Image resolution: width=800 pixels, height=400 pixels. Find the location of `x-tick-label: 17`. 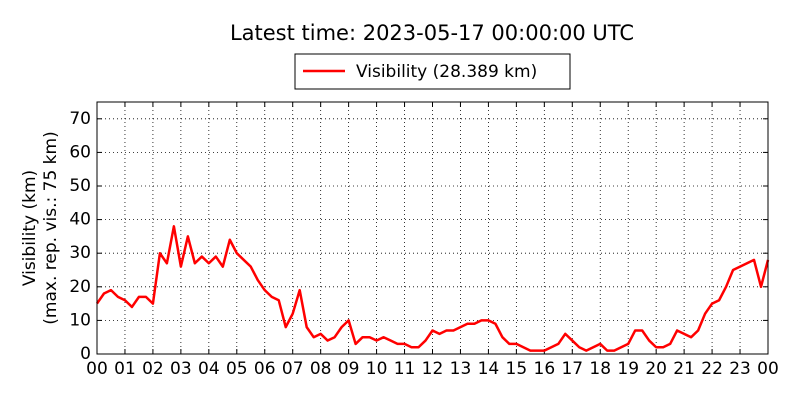

x-tick-label: 17 is located at coordinates (572, 369).